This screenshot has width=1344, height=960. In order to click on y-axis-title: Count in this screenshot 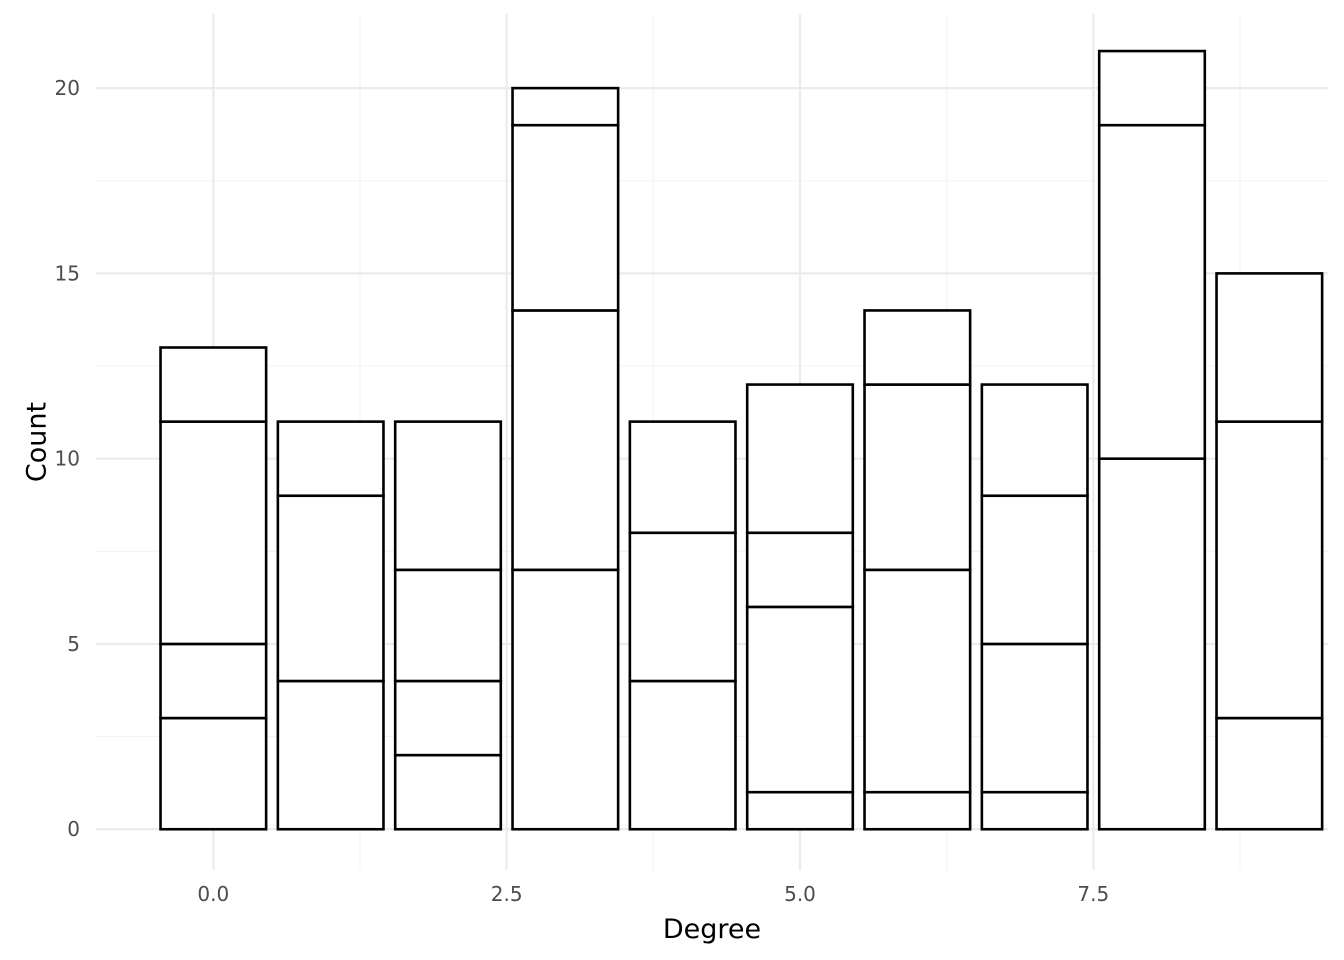, I will do `click(36, 442)`.